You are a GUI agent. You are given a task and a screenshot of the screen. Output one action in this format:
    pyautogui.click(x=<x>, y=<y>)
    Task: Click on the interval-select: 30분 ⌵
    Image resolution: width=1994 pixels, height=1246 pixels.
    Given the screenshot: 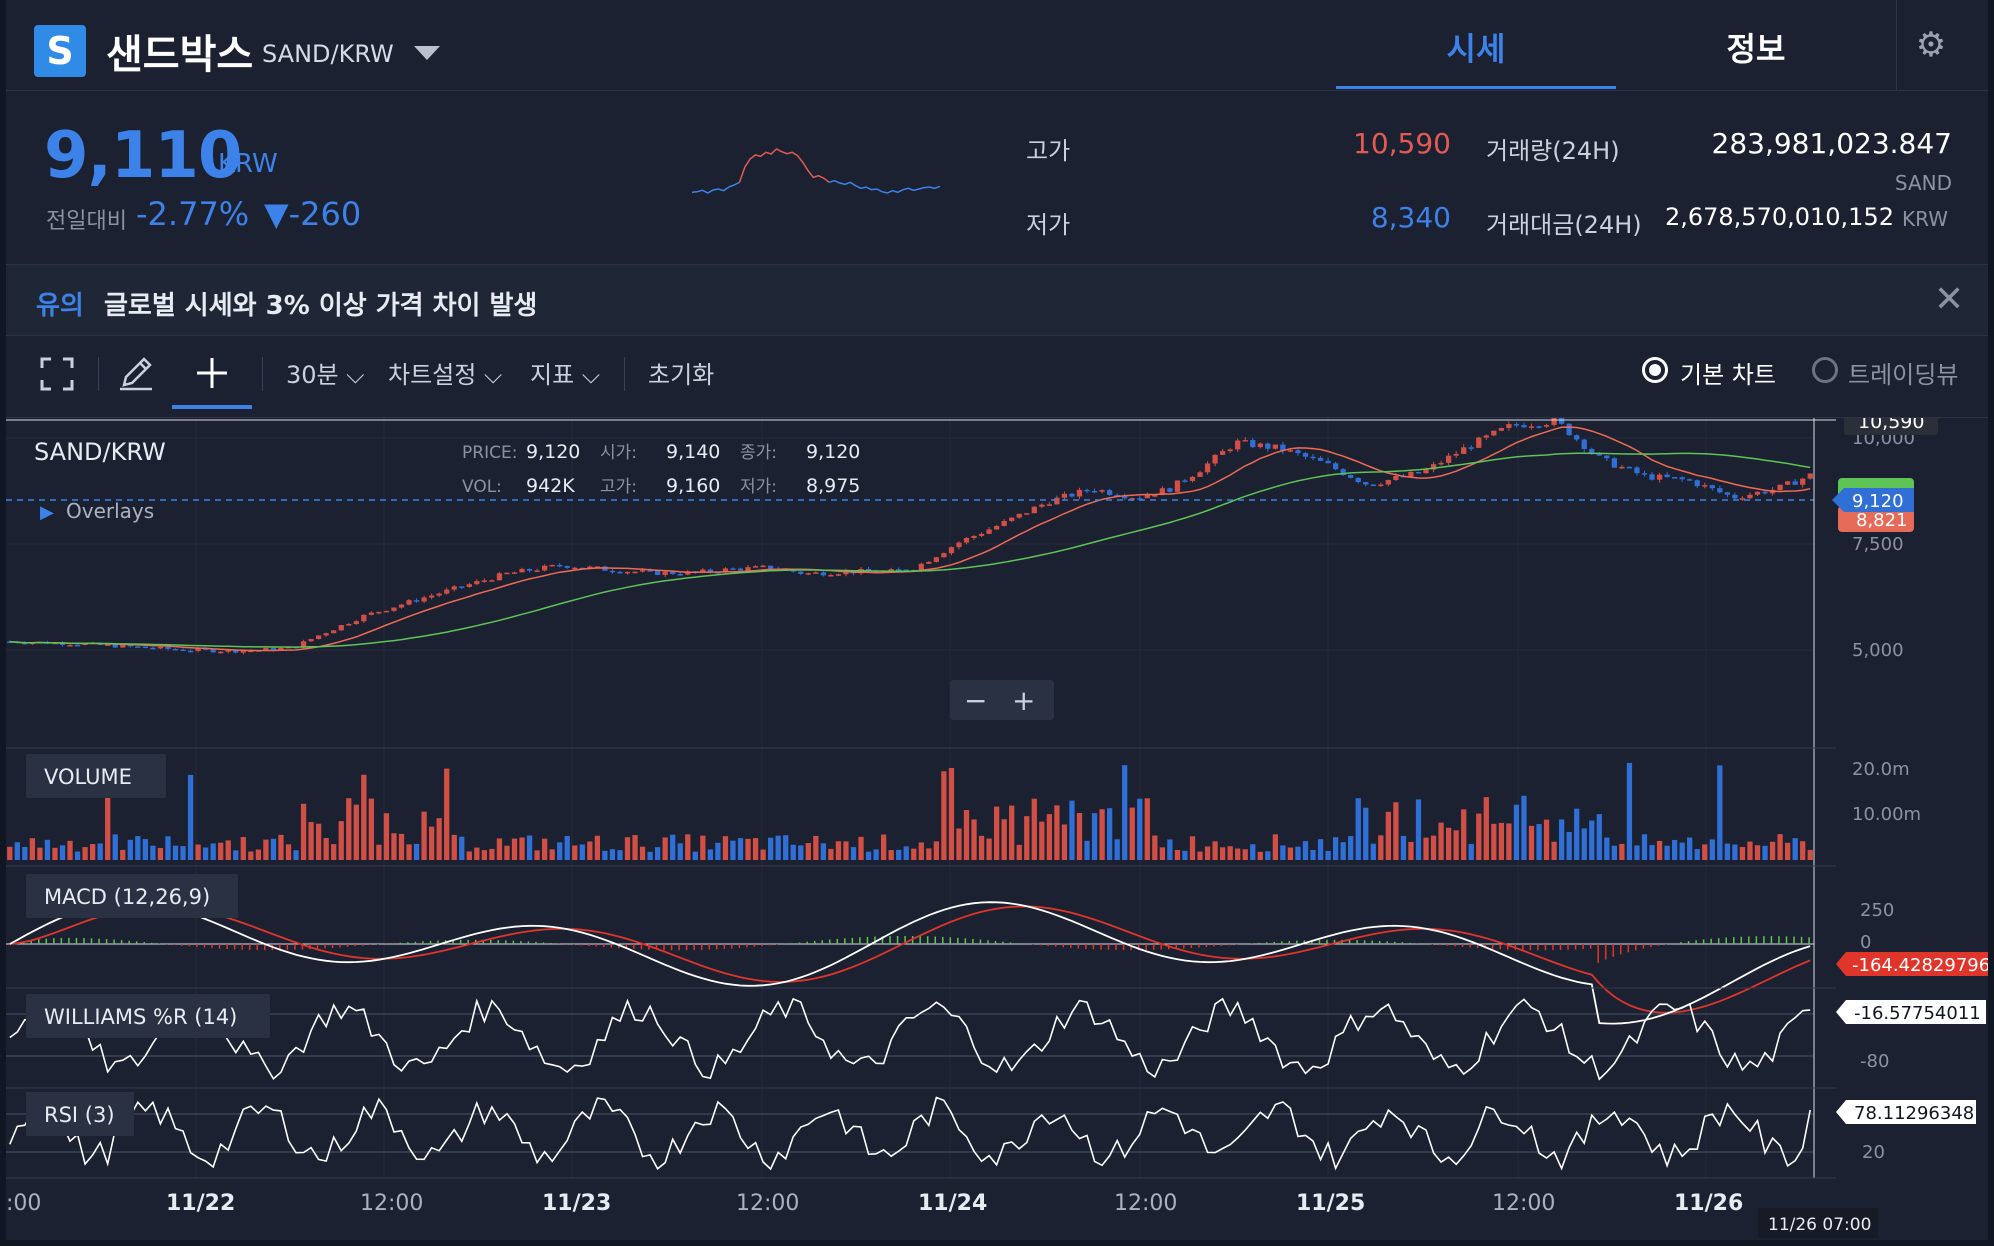 What is the action you would take?
    pyautogui.click(x=325, y=372)
    